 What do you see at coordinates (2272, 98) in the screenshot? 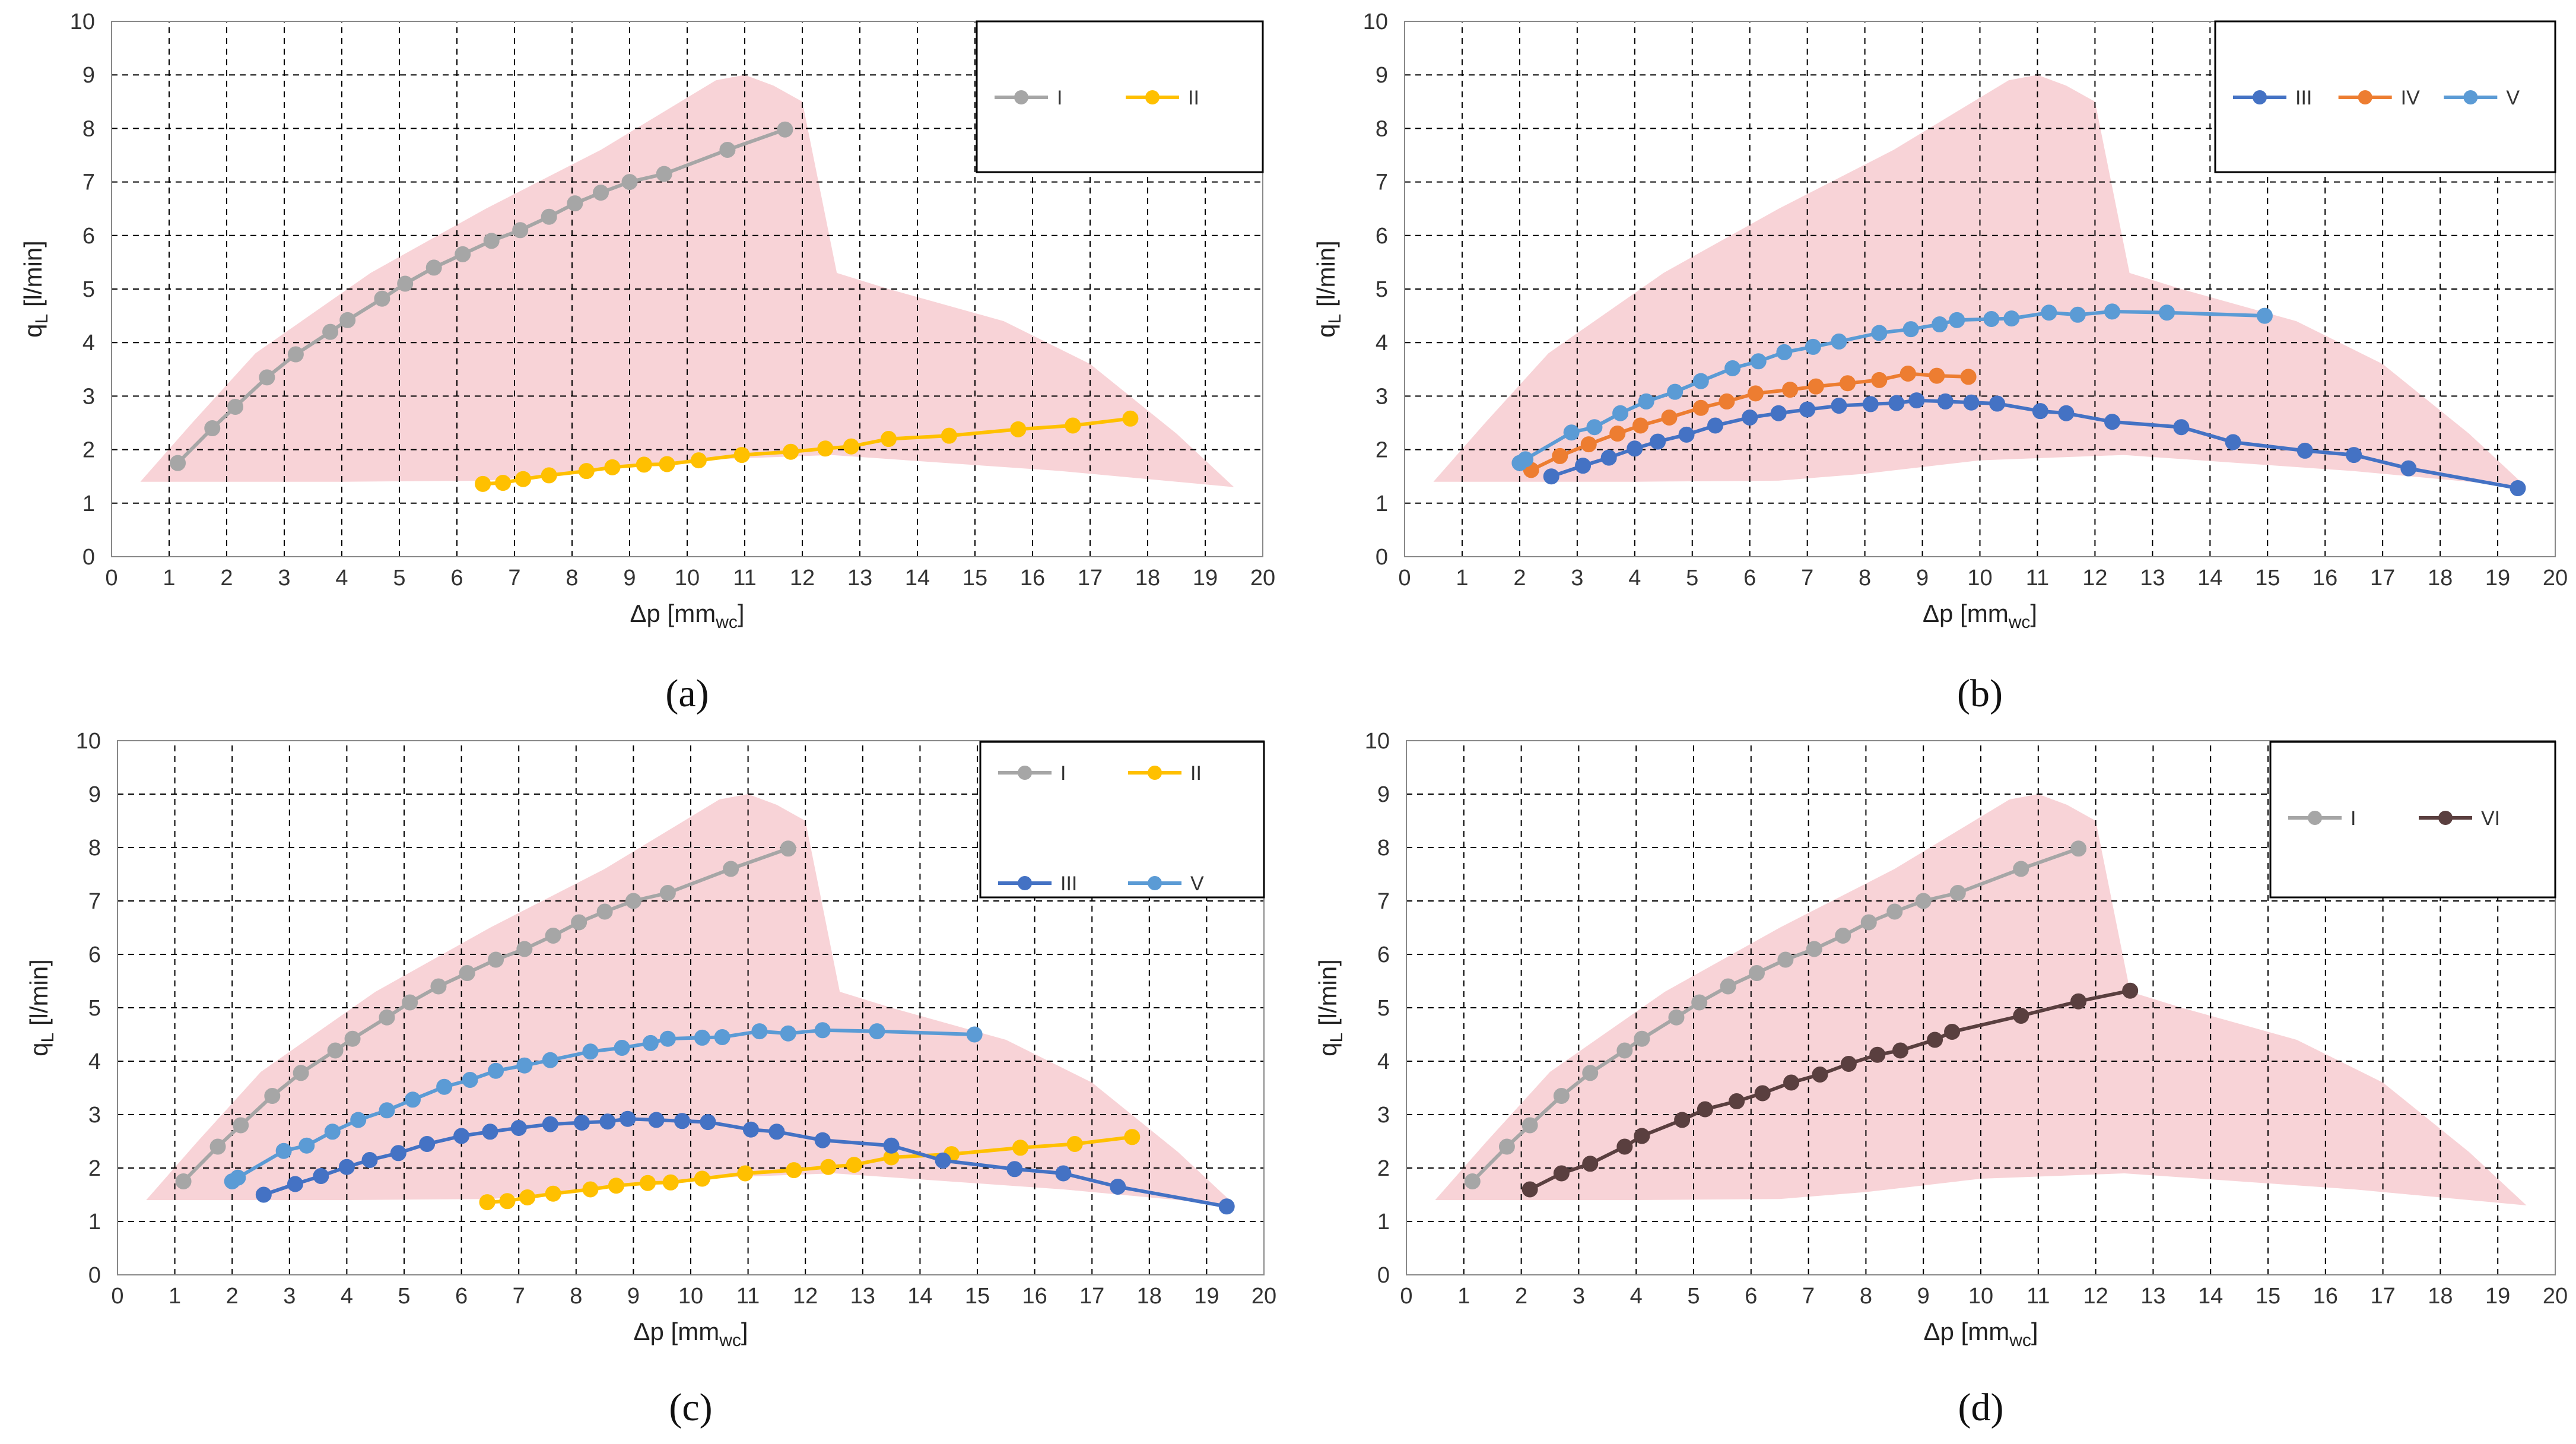
I see `legend-item-III: III` at bounding box center [2272, 98].